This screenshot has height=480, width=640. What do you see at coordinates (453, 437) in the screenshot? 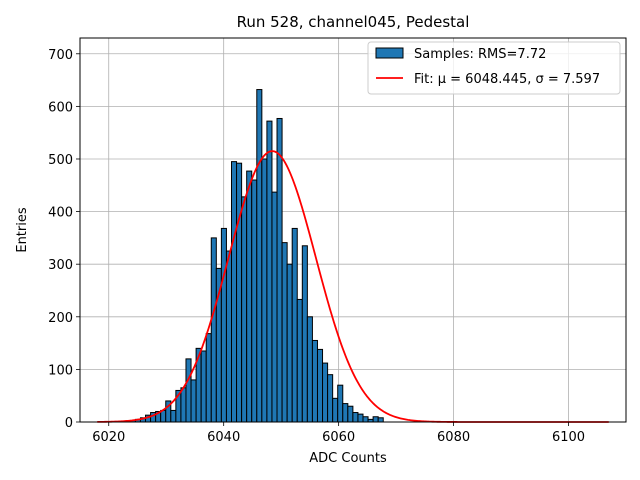
I see `x-tick-label: 6080` at bounding box center [453, 437].